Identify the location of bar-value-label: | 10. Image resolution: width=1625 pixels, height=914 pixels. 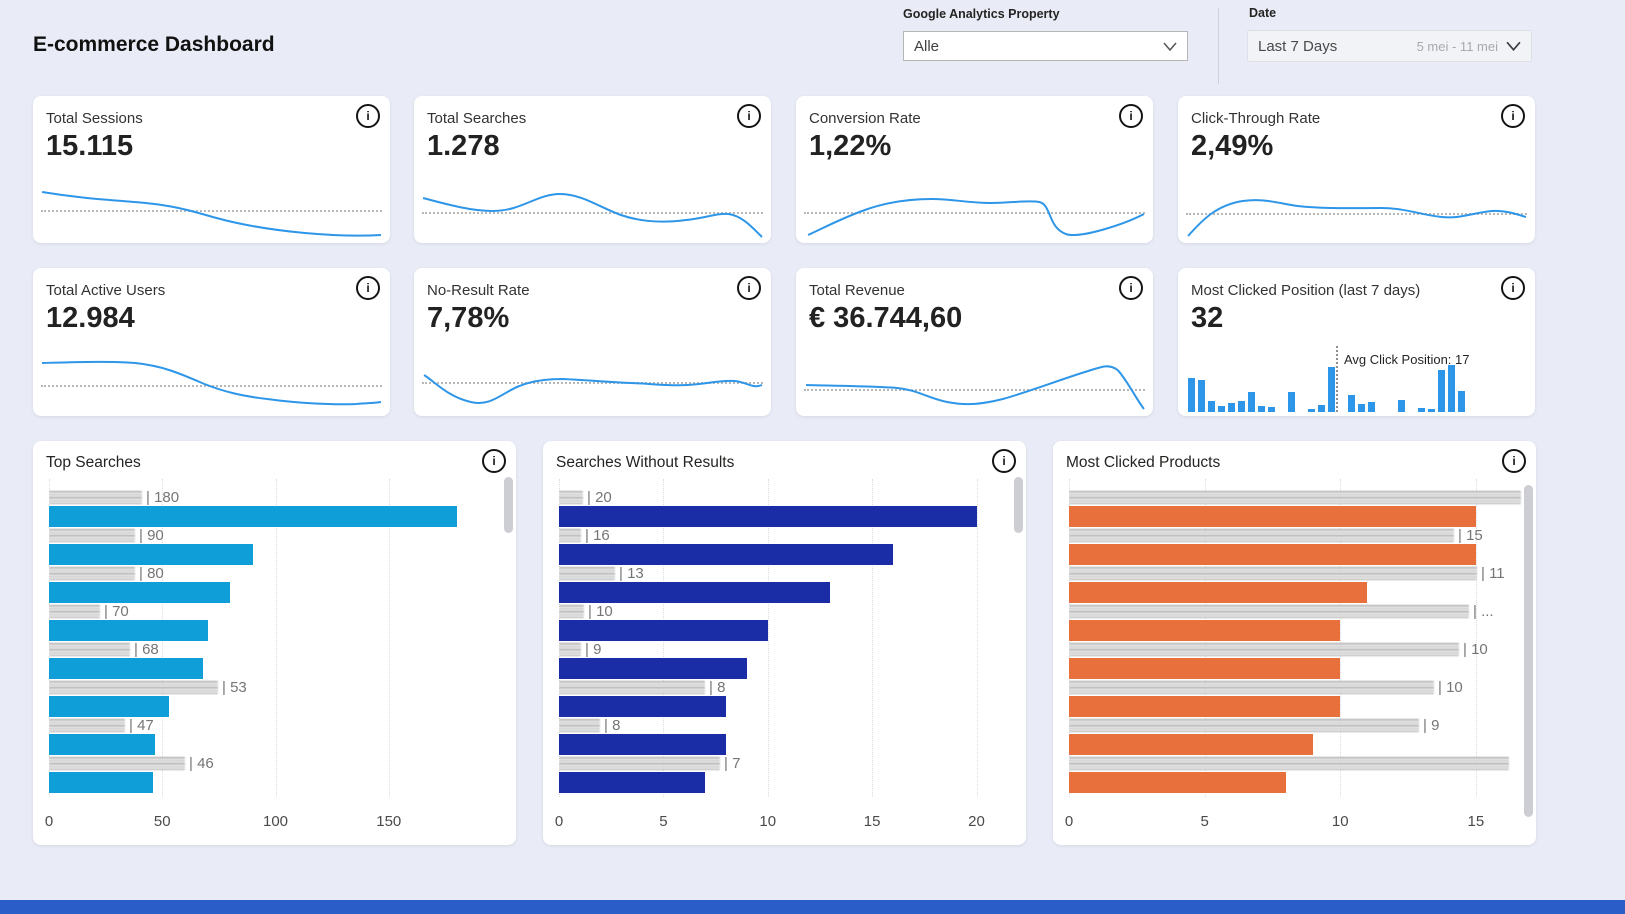
(1475, 649).